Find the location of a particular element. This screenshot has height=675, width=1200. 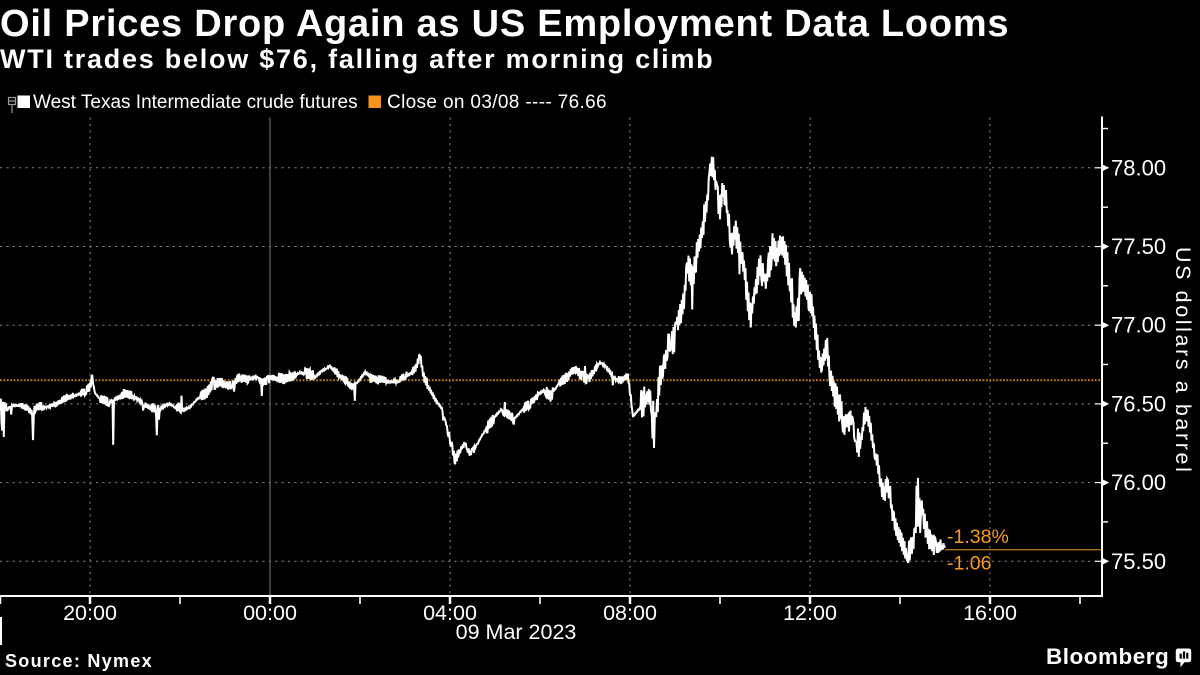

svg-text: 78.00 is located at coordinates (1138, 167).